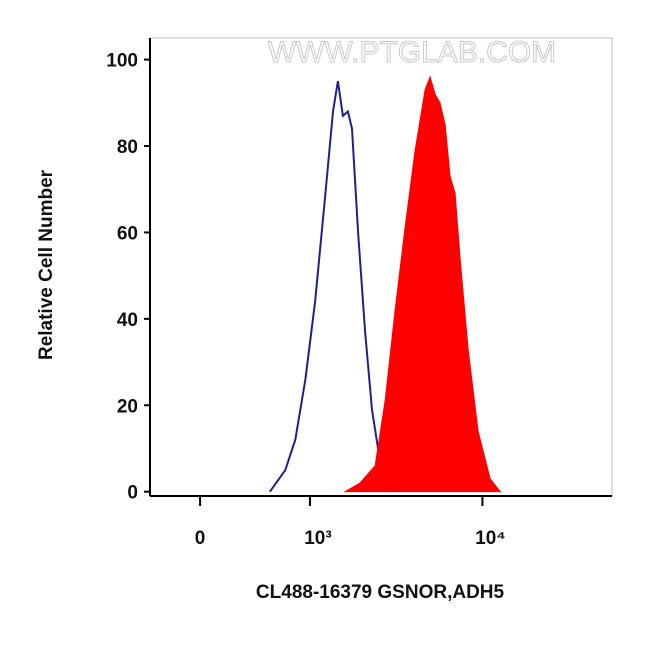 The image size is (650, 646). Describe the element at coordinates (122, 61) in the screenshot. I see `y-tick-label: 100` at that location.